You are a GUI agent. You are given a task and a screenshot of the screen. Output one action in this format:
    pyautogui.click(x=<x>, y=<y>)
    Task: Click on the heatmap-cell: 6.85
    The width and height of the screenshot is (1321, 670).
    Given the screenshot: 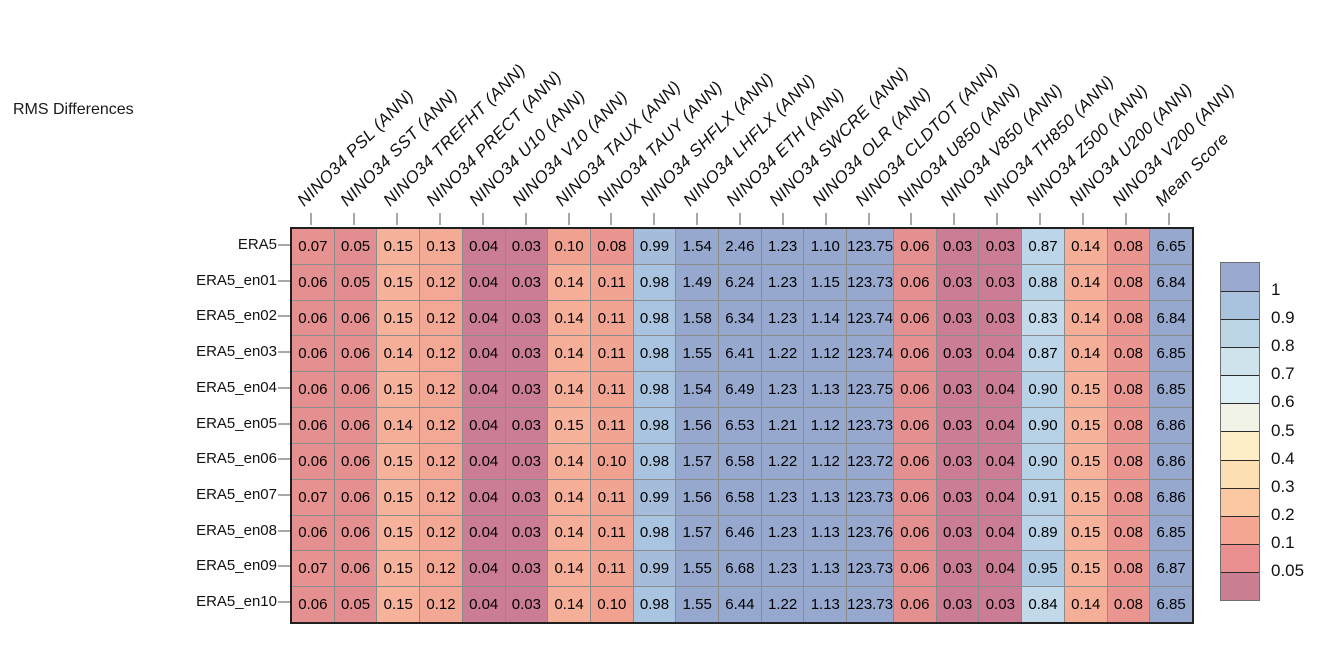 What is the action you would take?
    pyautogui.click(x=1171, y=533)
    